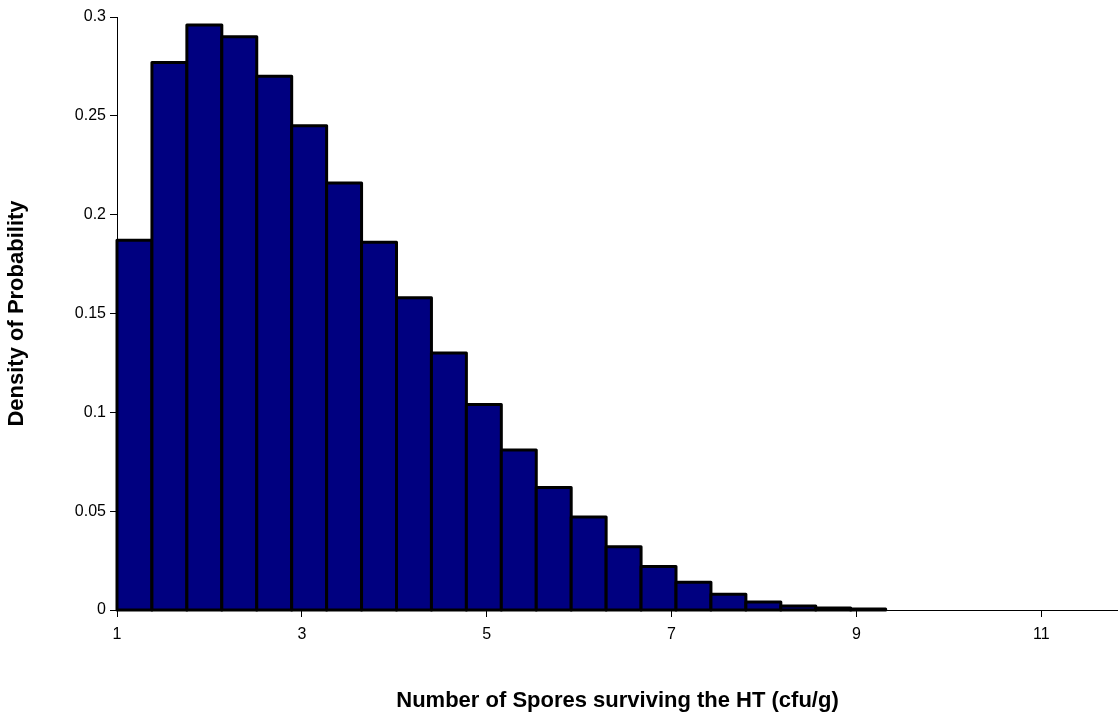 The height and width of the screenshot is (718, 1118). Describe the element at coordinates (90, 312) in the screenshot. I see `y-tick-label: 0.15` at that location.